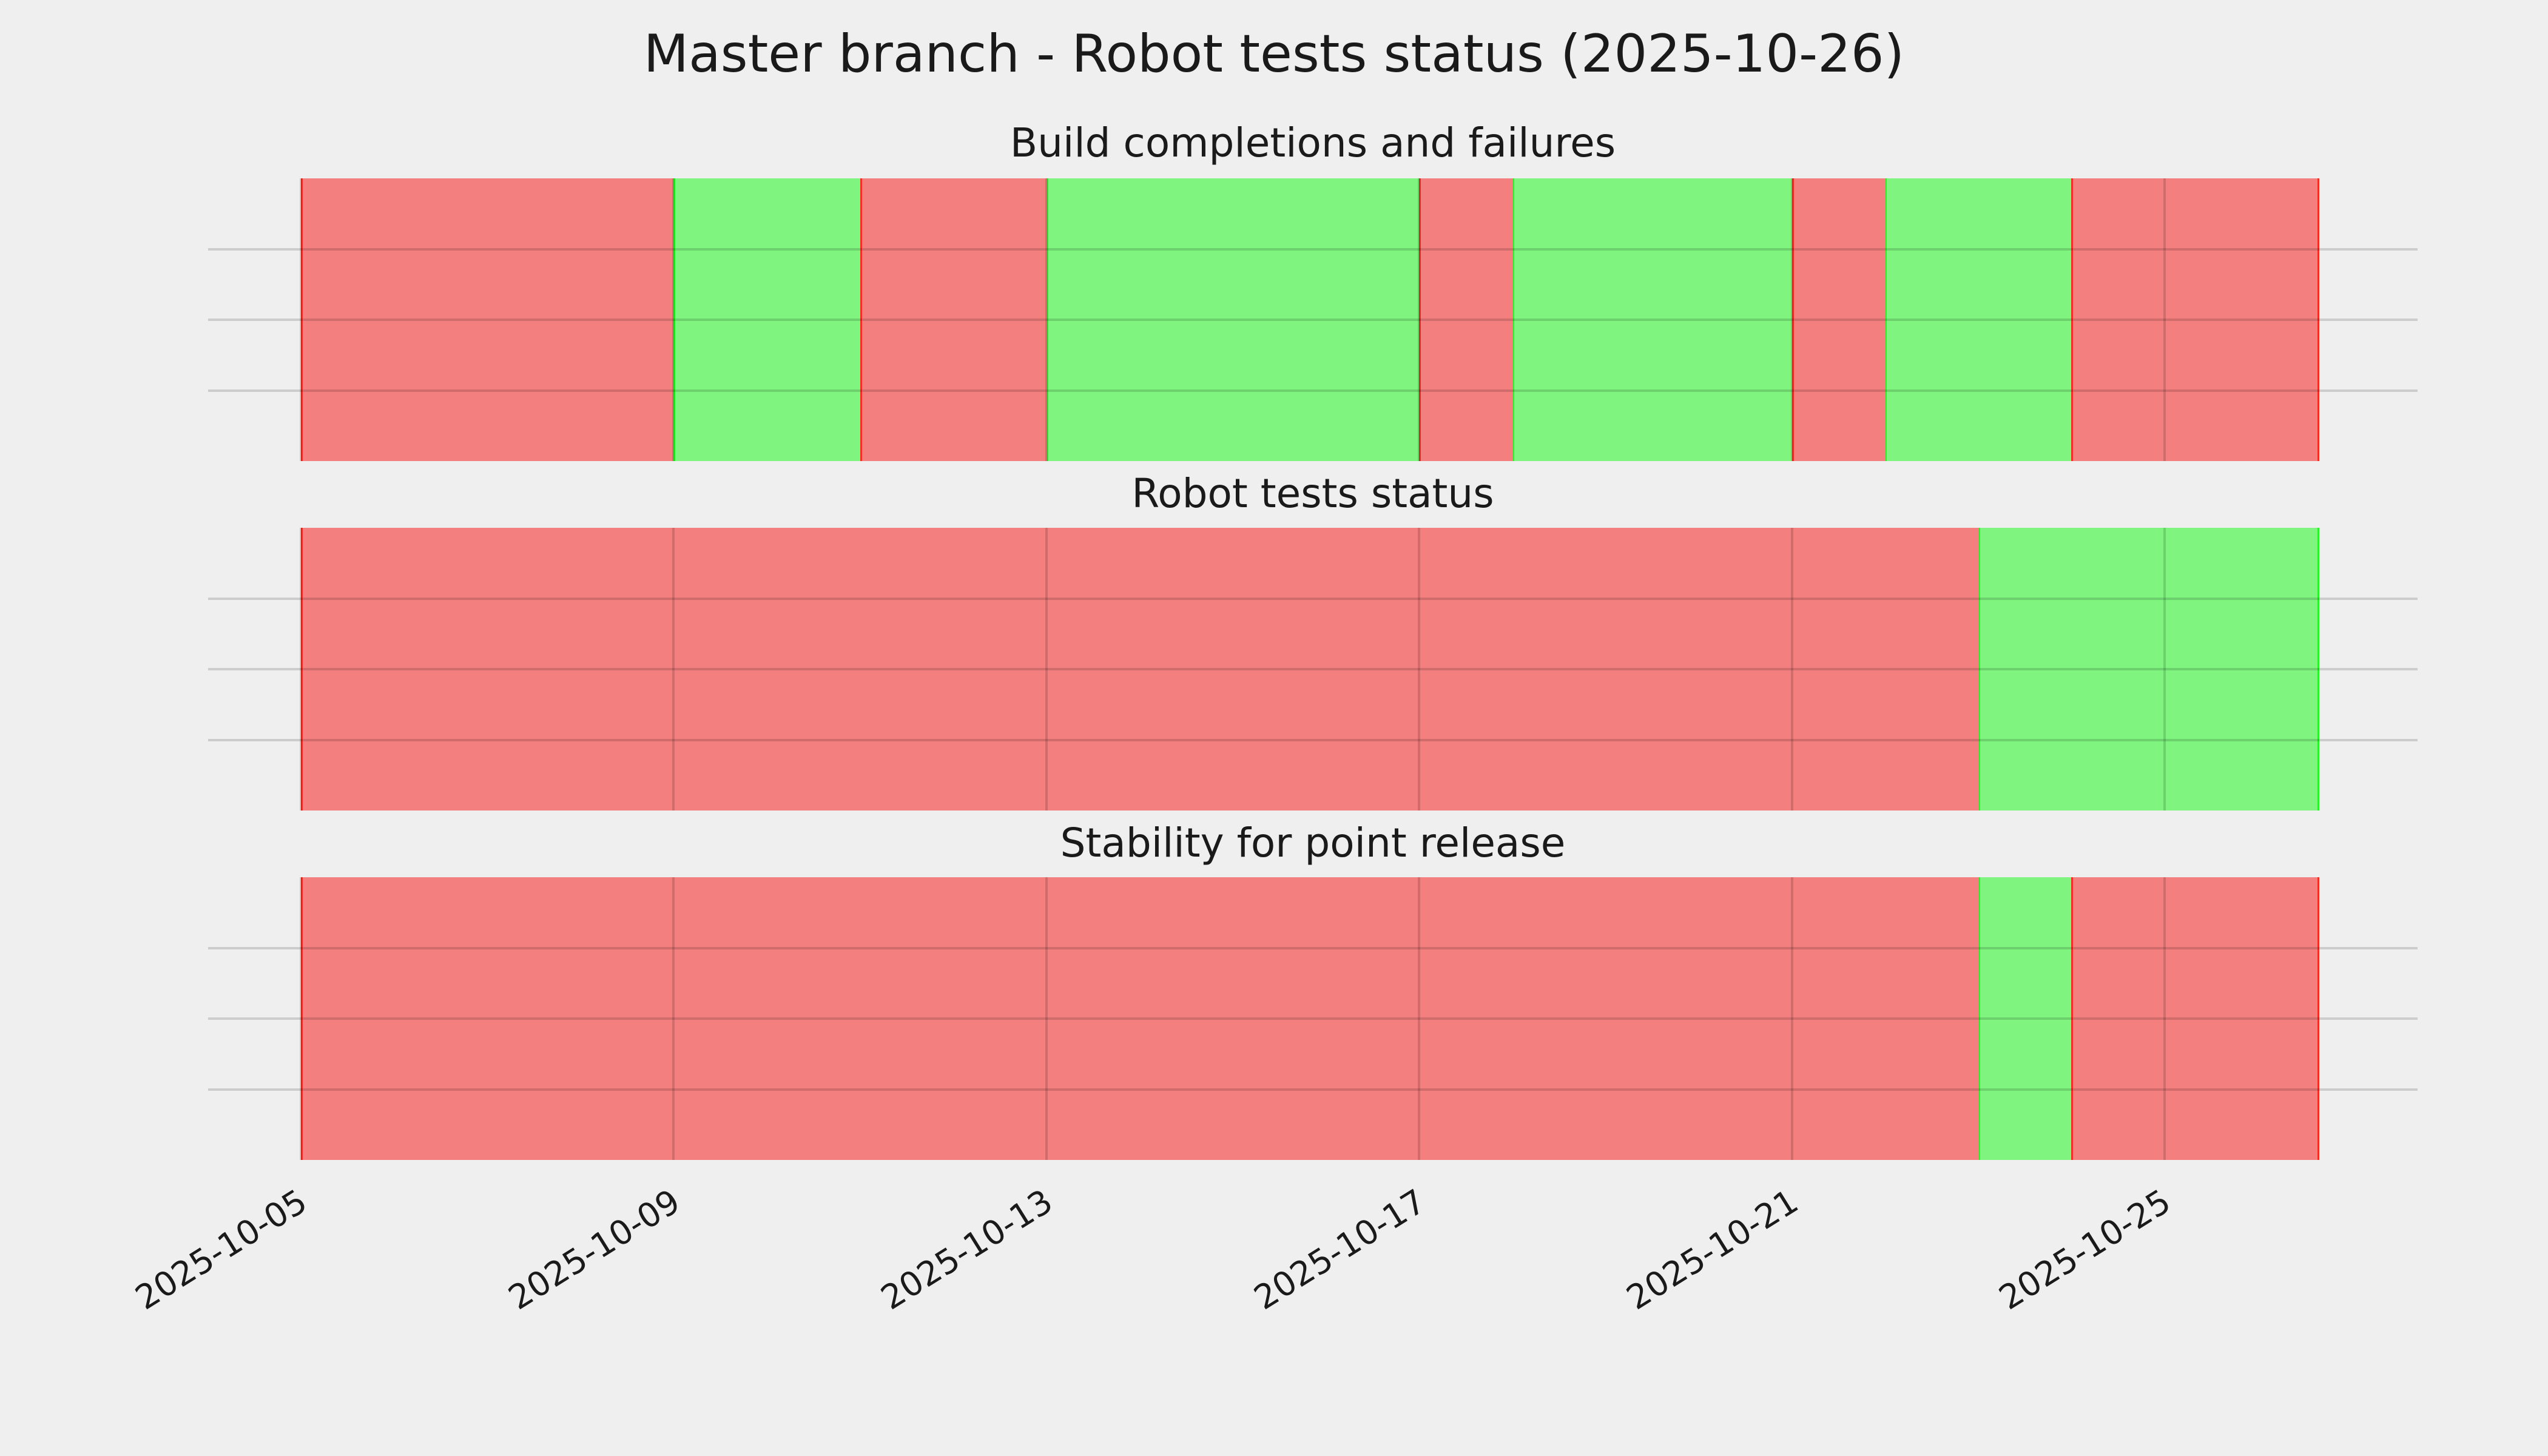 This screenshot has width=2548, height=1456. Describe the element at coordinates (2085, 1249) in the screenshot. I see `x-tick-label-2025-10-25: 2025-10-25` at that location.